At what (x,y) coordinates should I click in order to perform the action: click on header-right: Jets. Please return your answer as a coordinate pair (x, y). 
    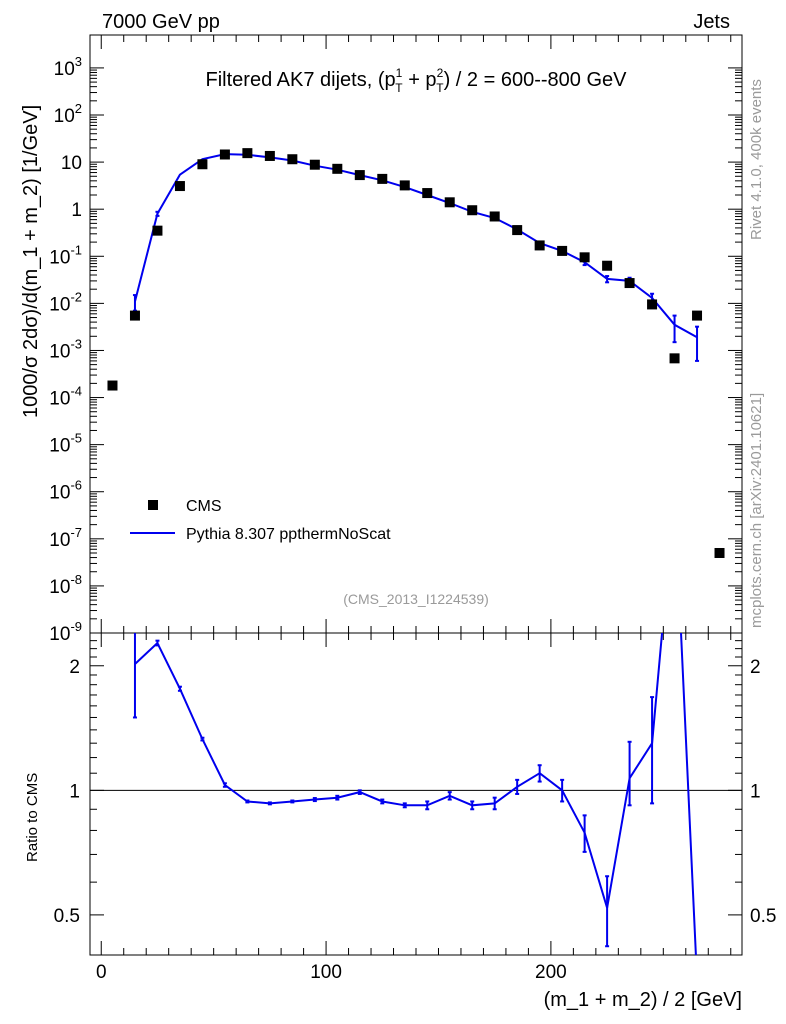
    Looking at the image, I should click on (711, 22).